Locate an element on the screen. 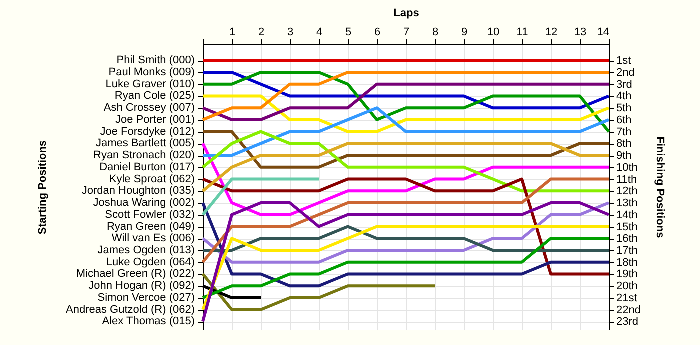 Image resolution: width=700 pixels, height=345 pixels. x-tick-label: 5 is located at coordinates (348, 32).